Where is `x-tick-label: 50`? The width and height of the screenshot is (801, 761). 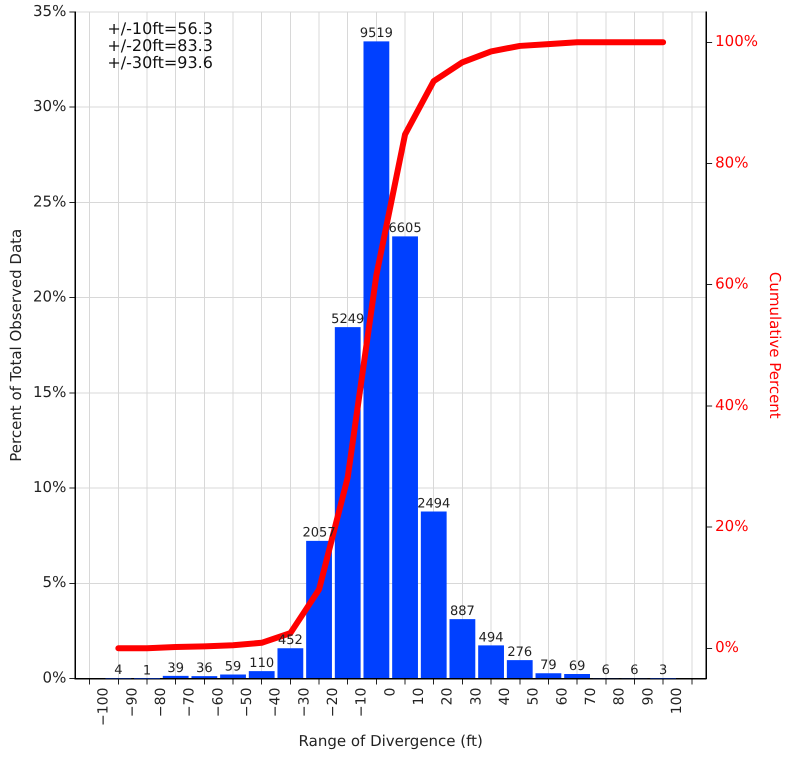
x-tick-label: 50 is located at coordinates (534, 697).